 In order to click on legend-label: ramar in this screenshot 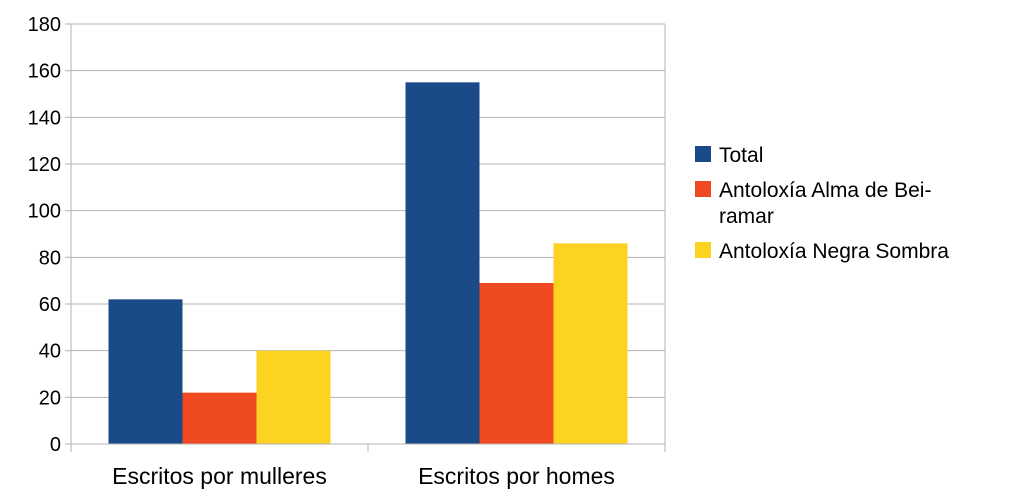, I will do `click(746, 216)`.